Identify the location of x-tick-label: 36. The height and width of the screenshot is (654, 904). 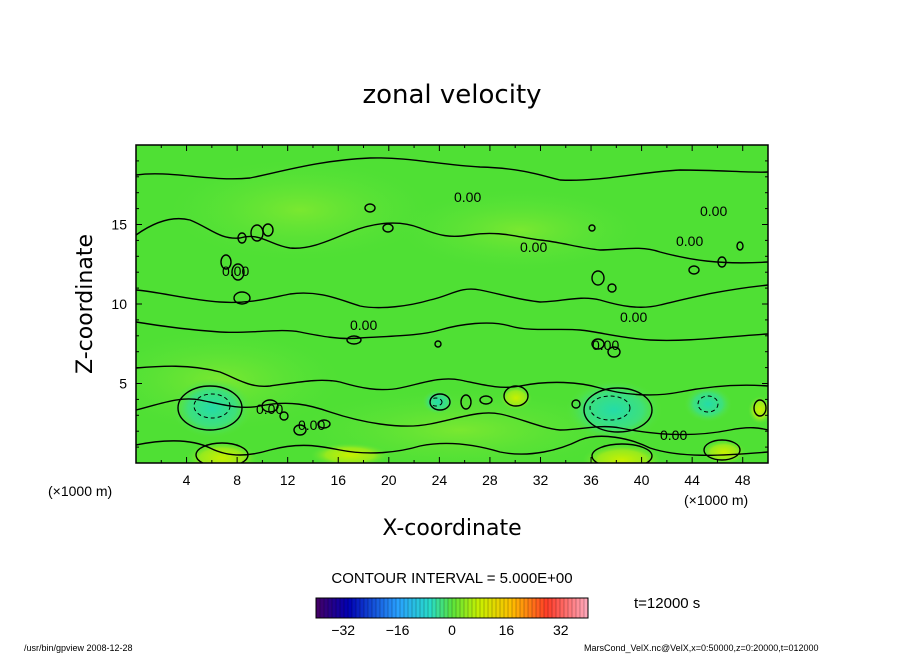
(591, 480).